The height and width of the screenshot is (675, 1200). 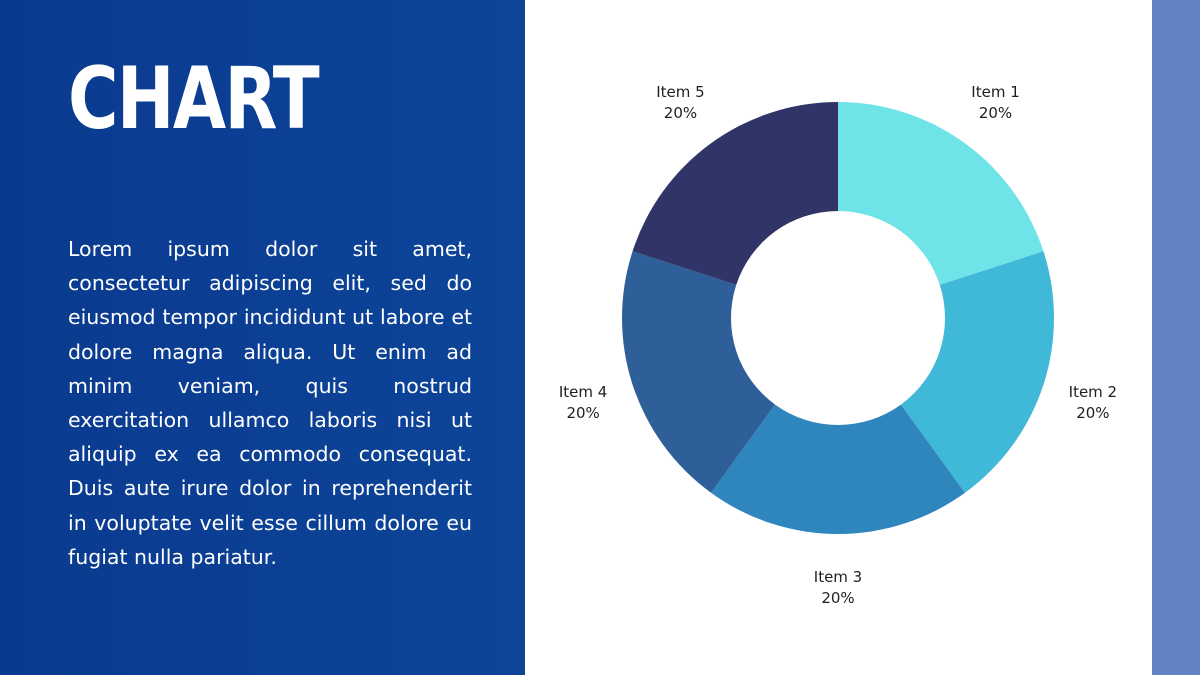 I want to click on slice-label-name: Item 2, so click(x=1093, y=392).